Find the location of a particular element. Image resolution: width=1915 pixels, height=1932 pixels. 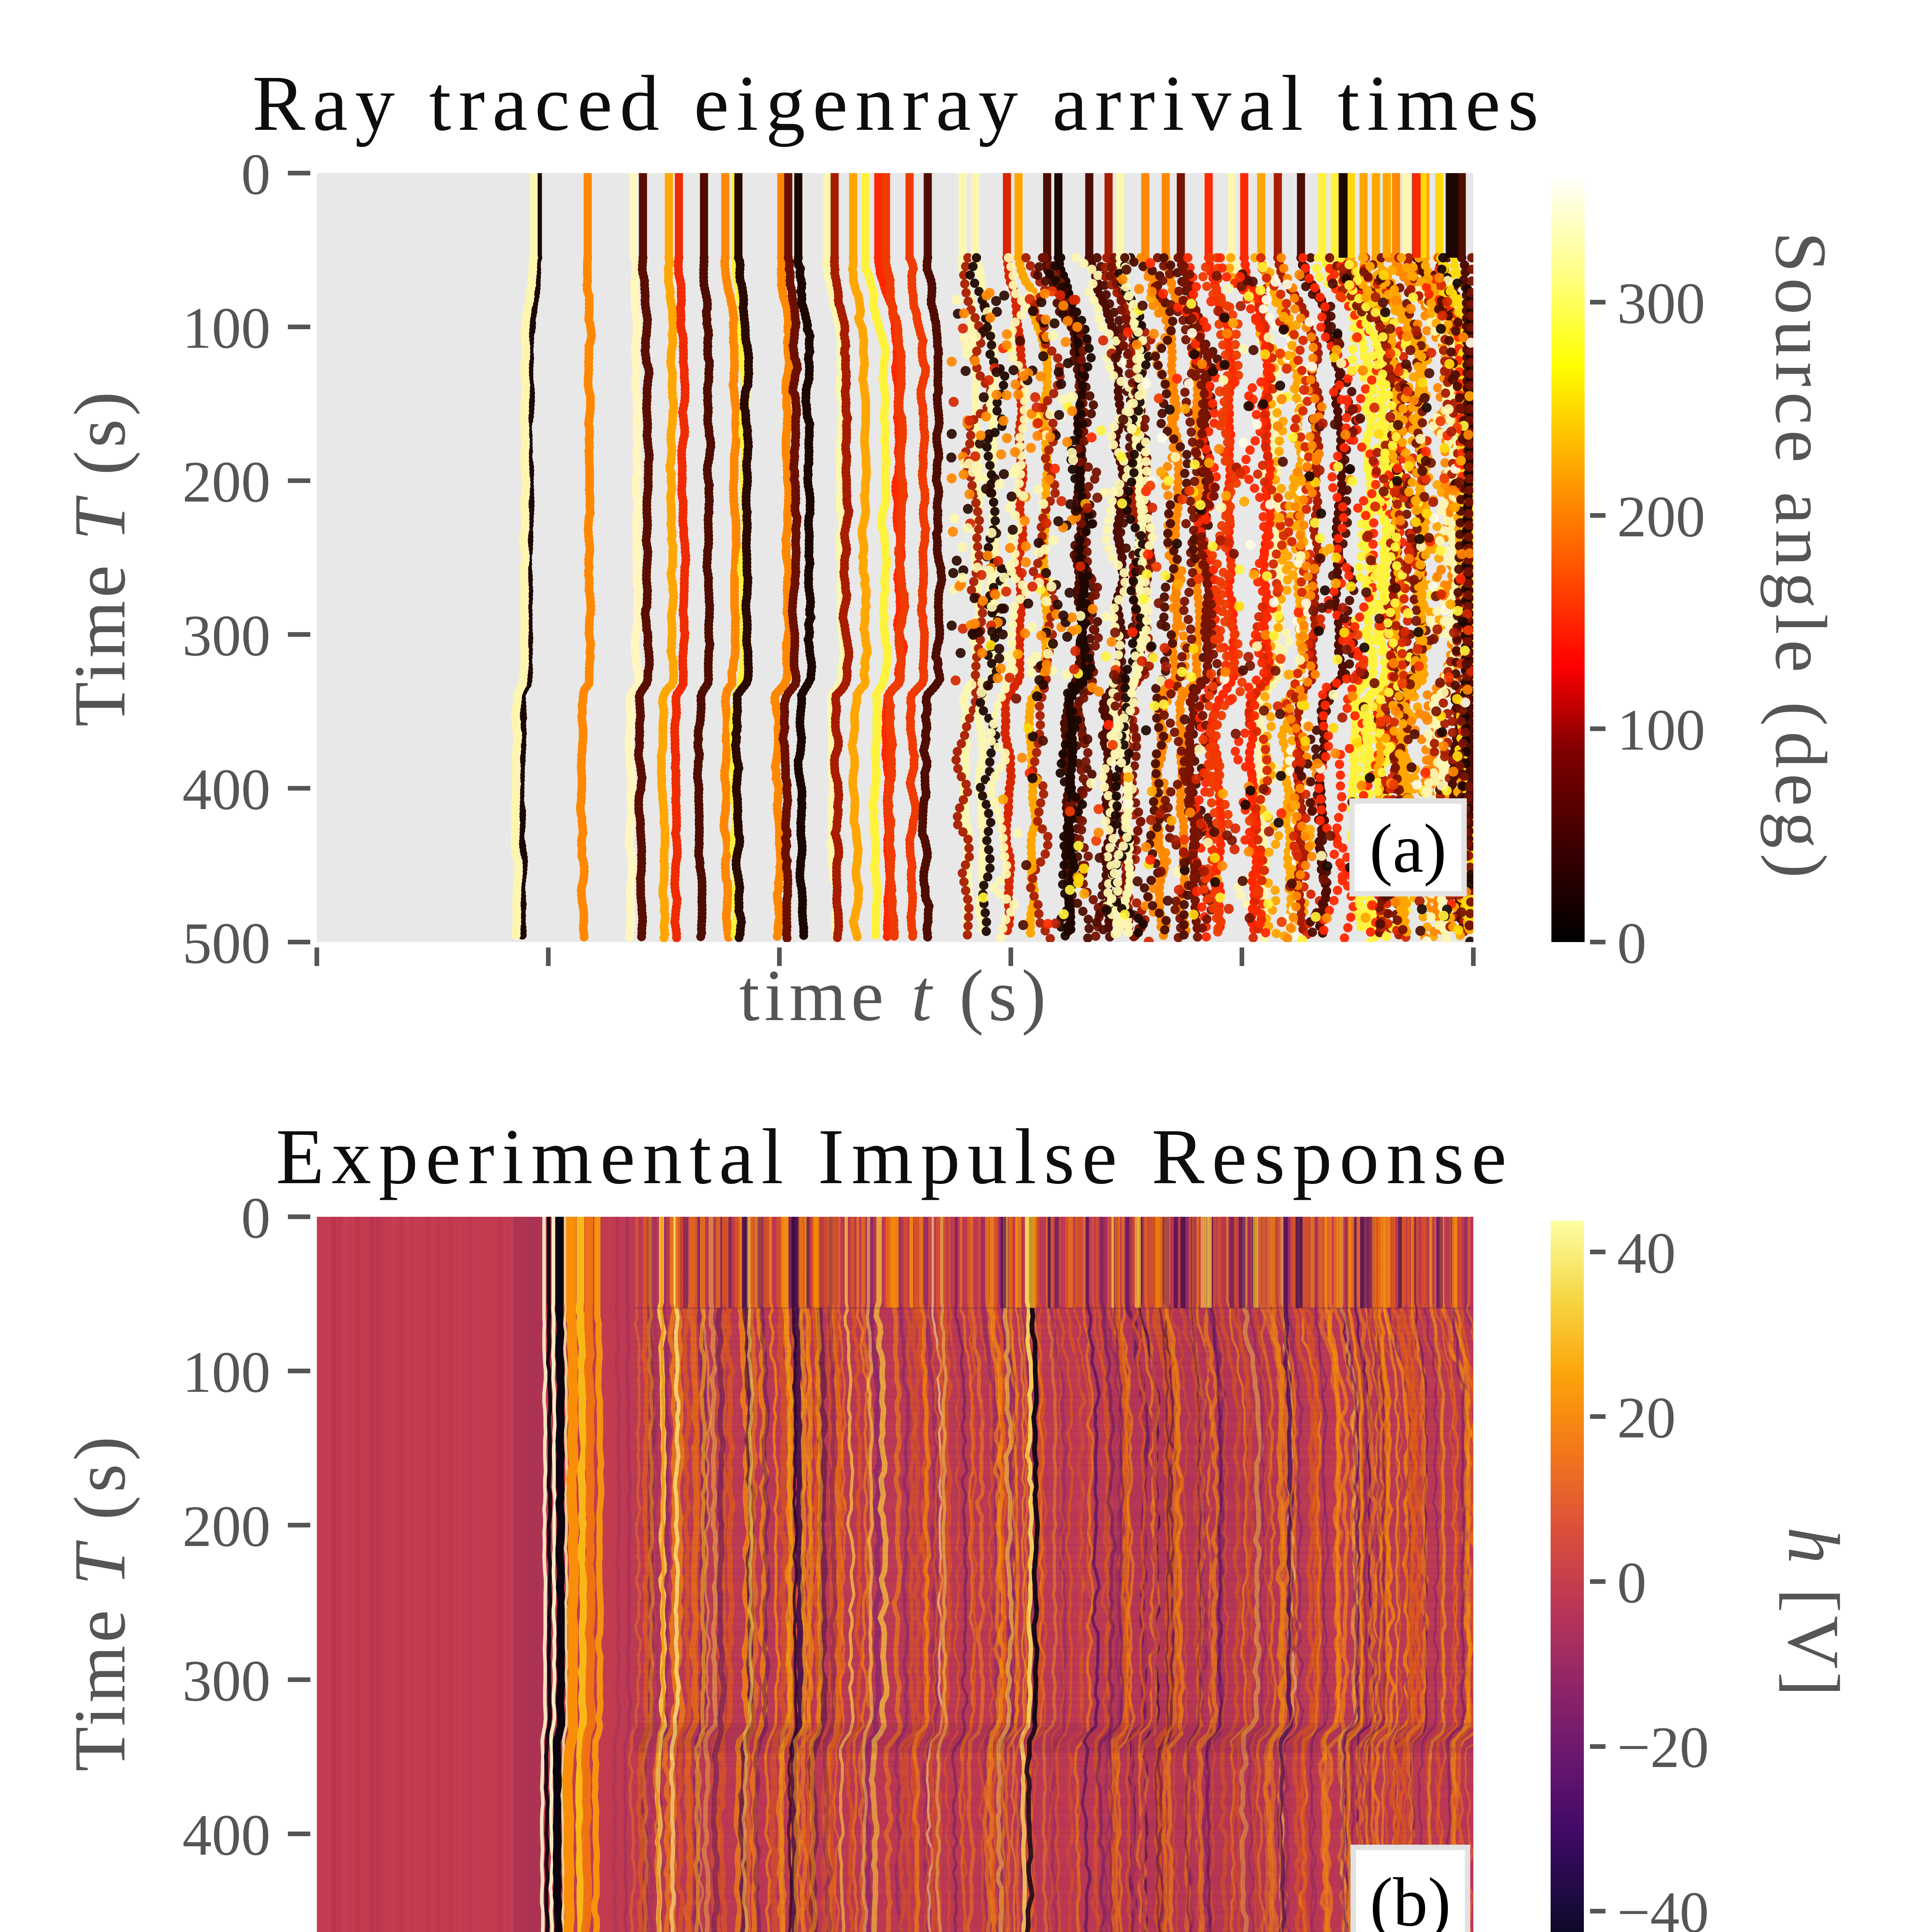

svg-text: time t (s) is located at coordinates (895, 996).